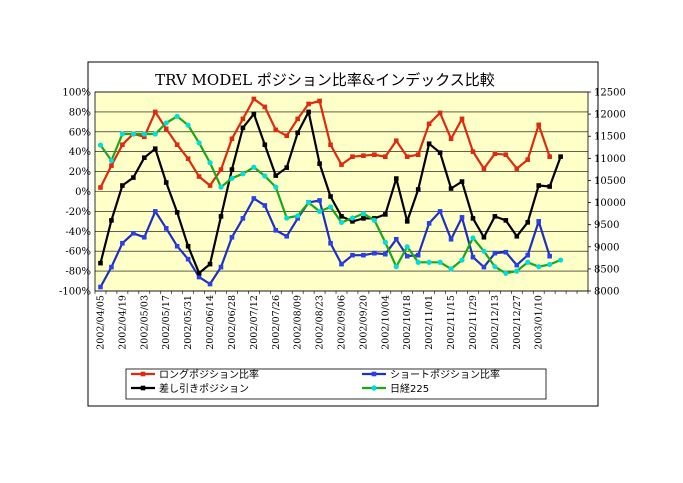  I want to click on y-right-tick-label: 12000, so click(610, 115).